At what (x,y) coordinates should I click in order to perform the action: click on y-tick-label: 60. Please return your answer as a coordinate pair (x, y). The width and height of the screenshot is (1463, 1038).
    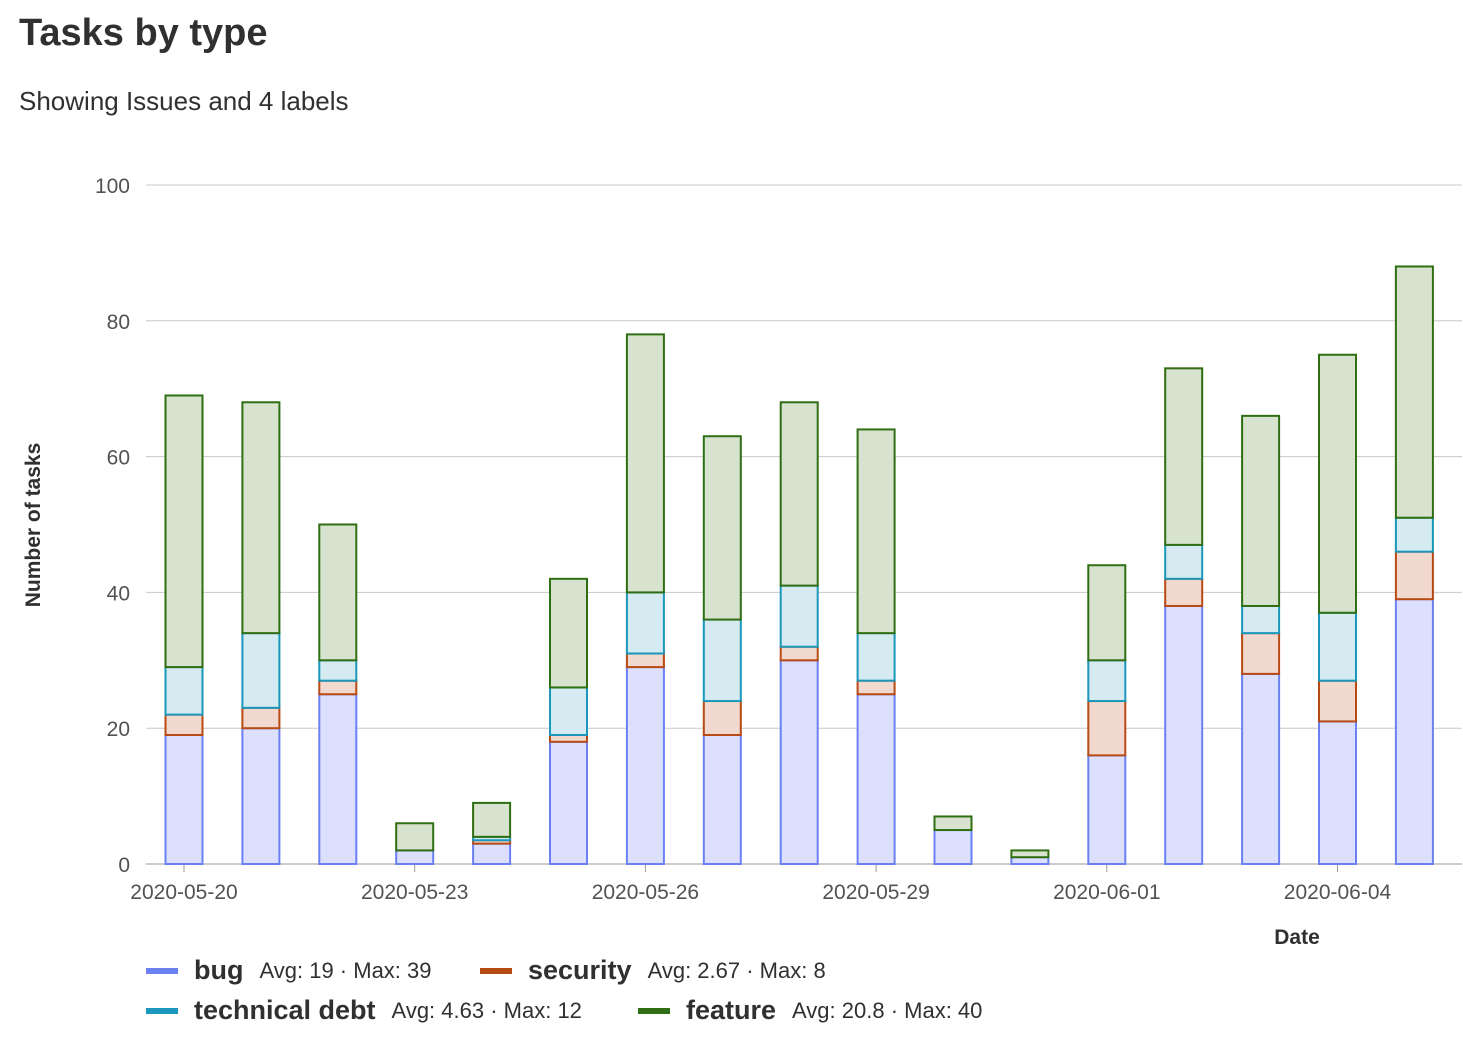
    Looking at the image, I should click on (118, 458).